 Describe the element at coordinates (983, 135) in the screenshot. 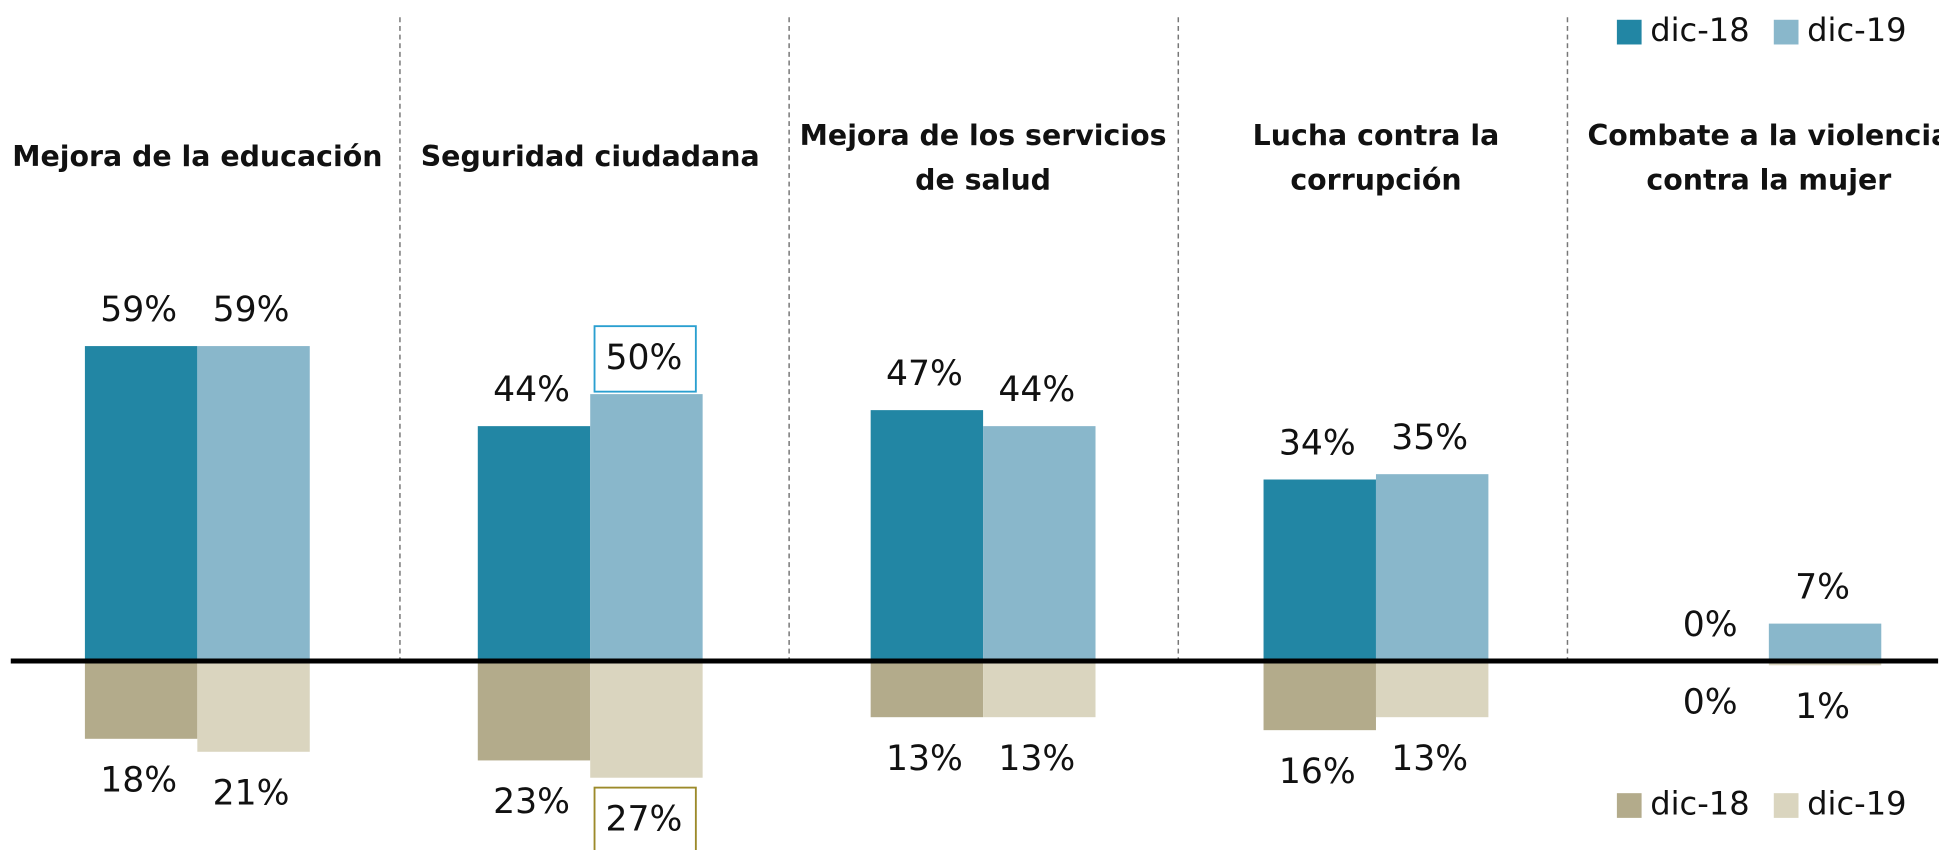

I see `category-title: Mejora de los servicios` at that location.